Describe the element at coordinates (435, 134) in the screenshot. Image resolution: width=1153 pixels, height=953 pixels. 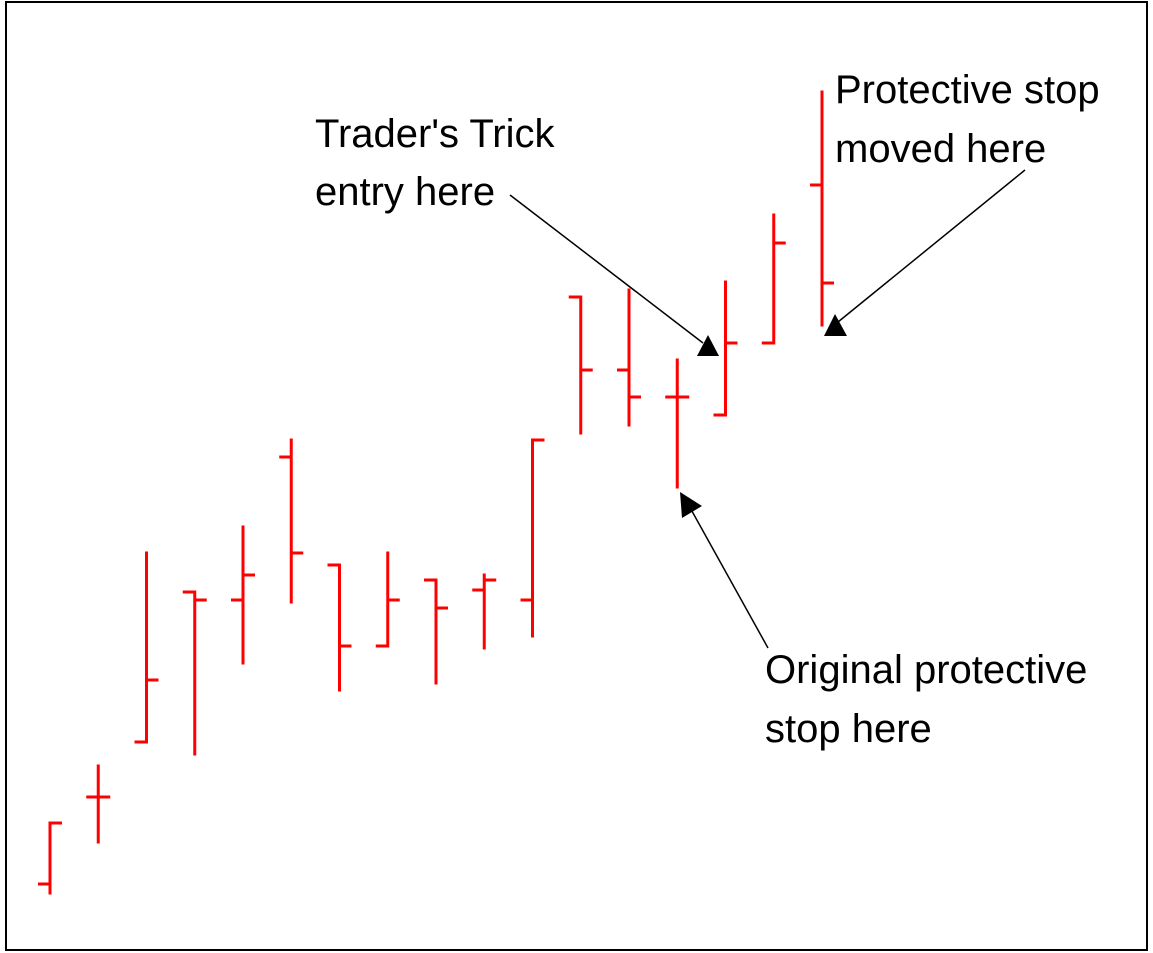
I see `annotation: Trader's Trick` at that location.